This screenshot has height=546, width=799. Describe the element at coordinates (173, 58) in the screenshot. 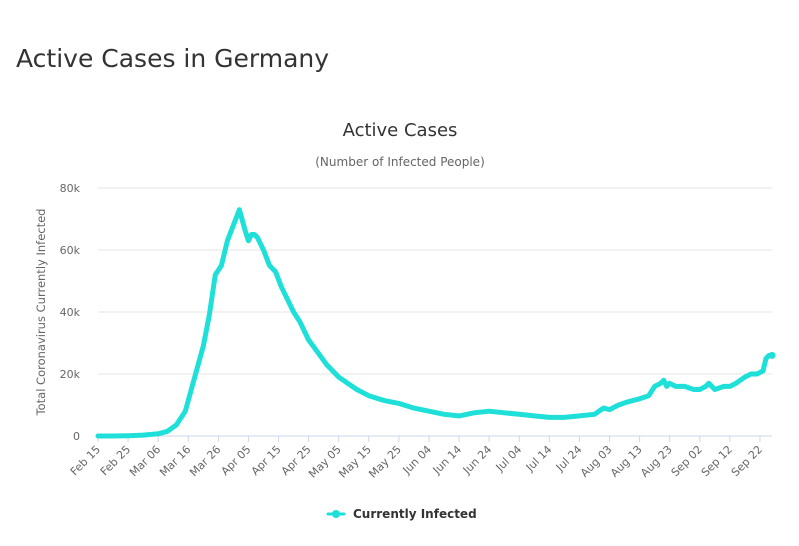

I see `page-title: Active Cases in Germany` at that location.